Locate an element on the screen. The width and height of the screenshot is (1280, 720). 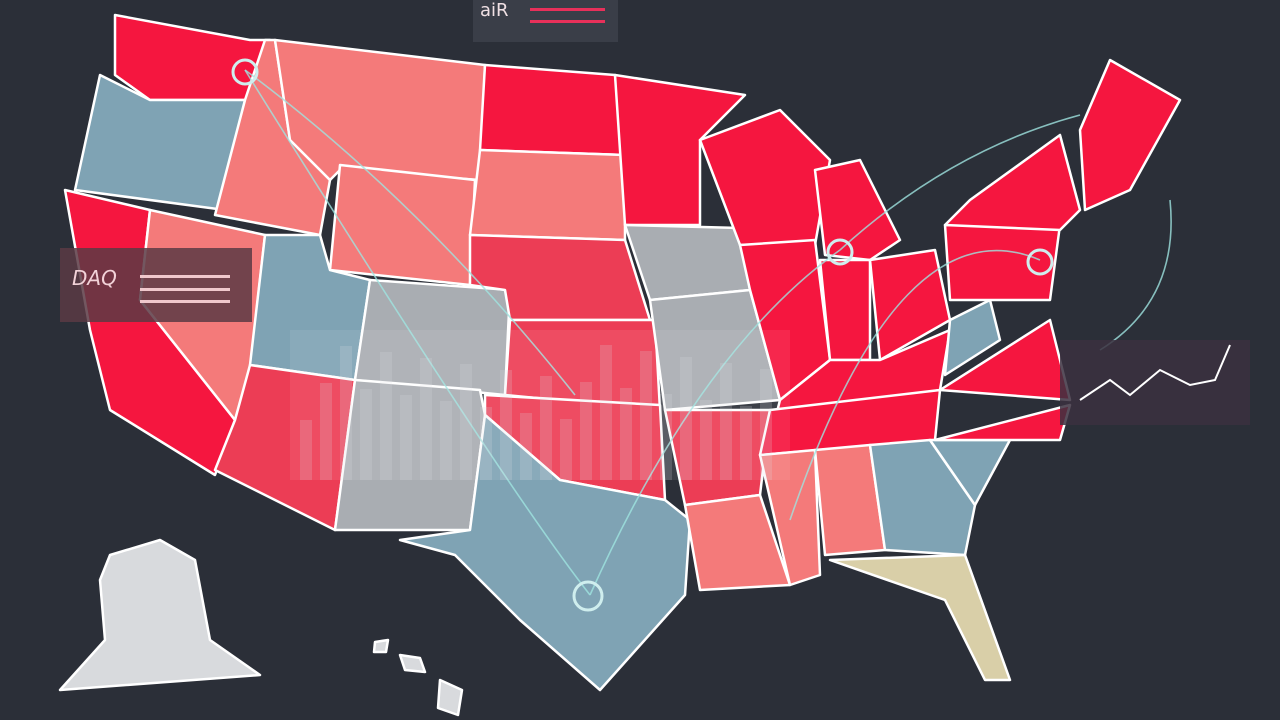
panel-label: DAQ is located at coordinates (94, 278).